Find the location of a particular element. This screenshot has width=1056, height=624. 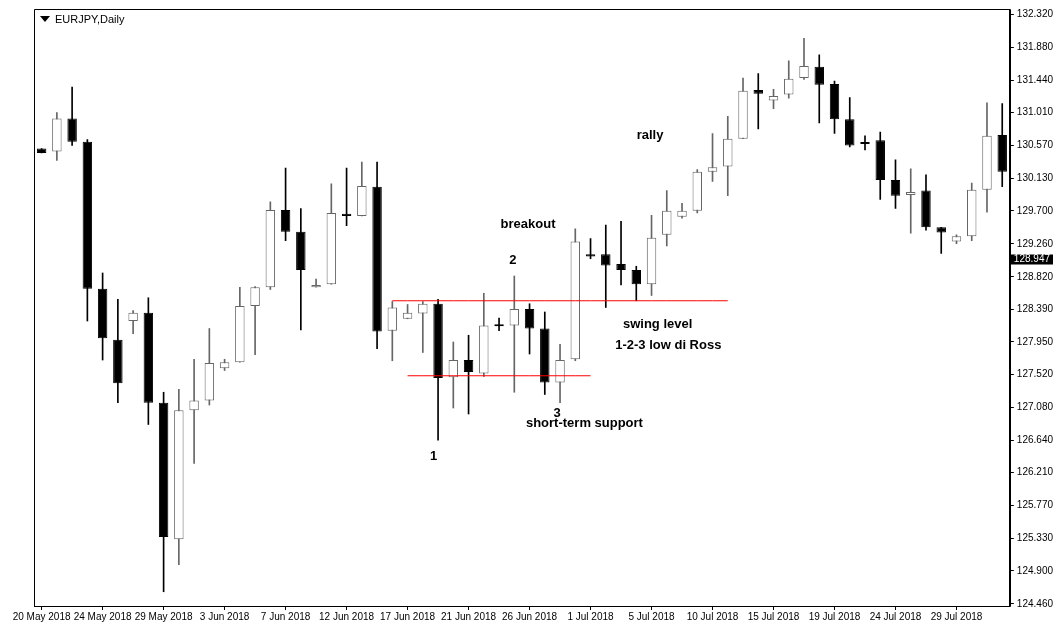

x-tick-label: 1 Jul 2018 is located at coordinates (591, 616).